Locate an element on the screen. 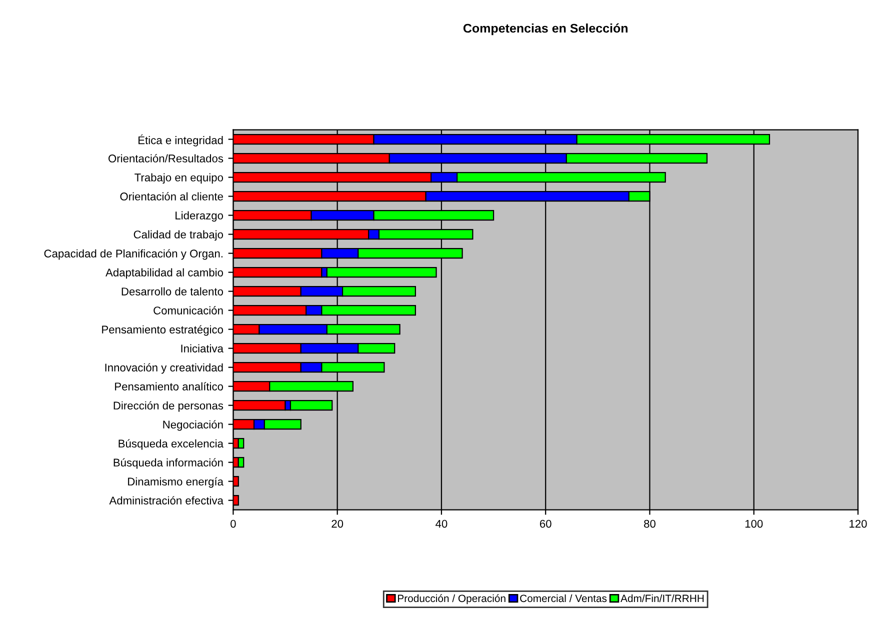 The image size is (880, 618). y-tick-label: Innovación y creatividad is located at coordinates (164, 368).